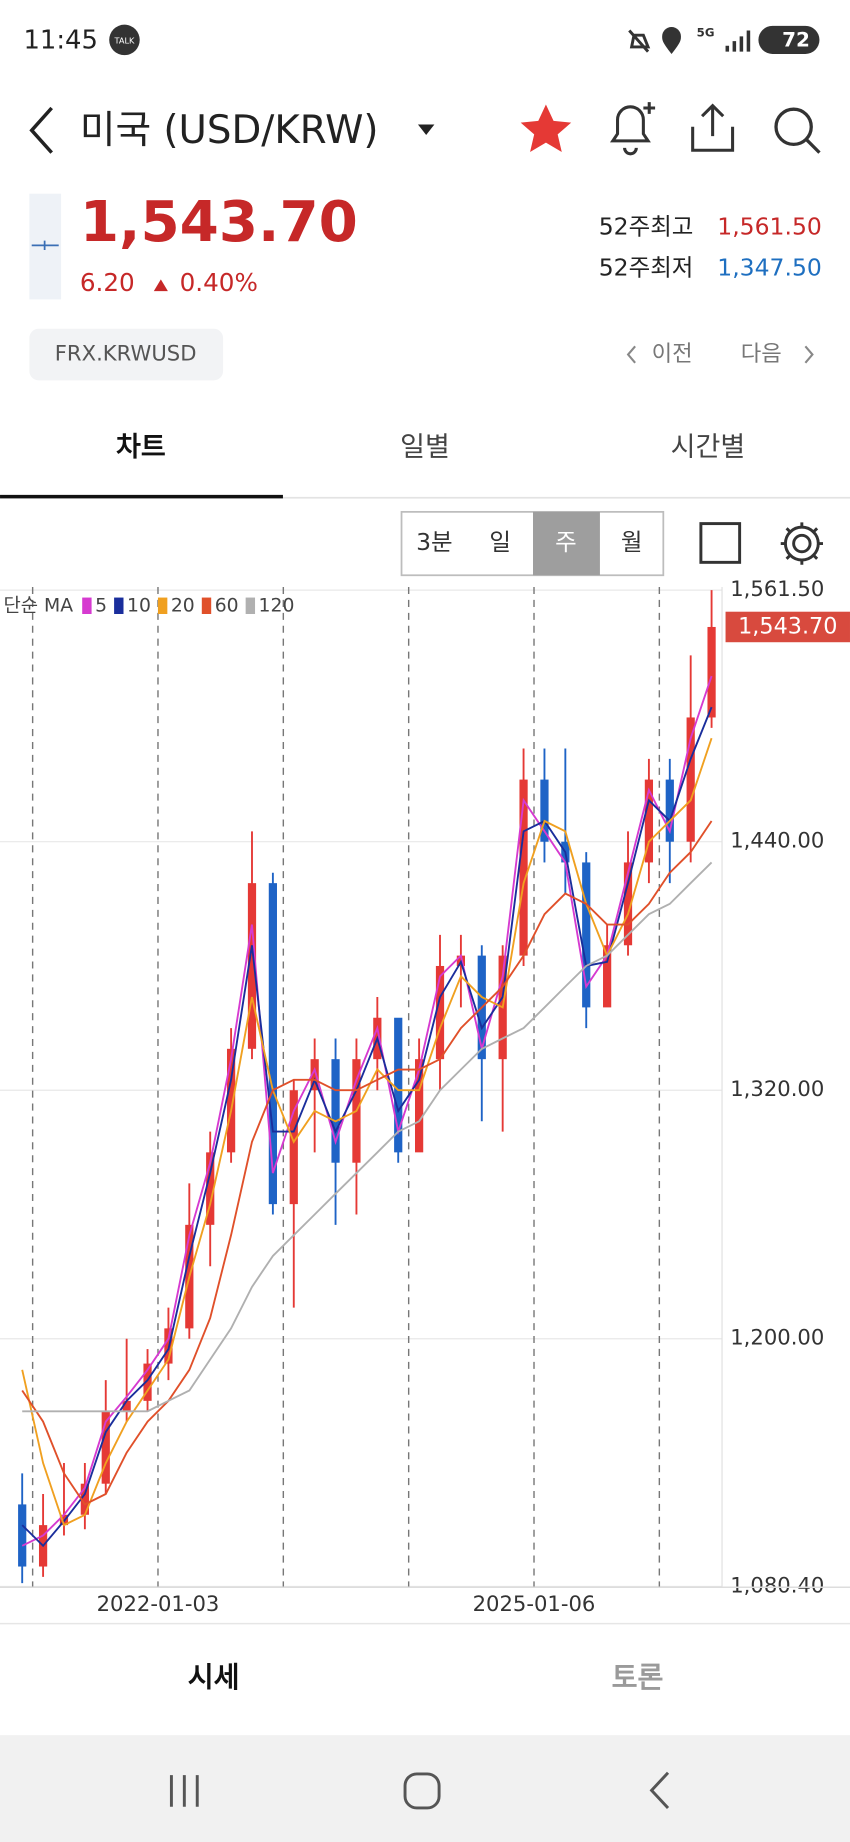  I want to click on up-arrow, so click(160, 285).